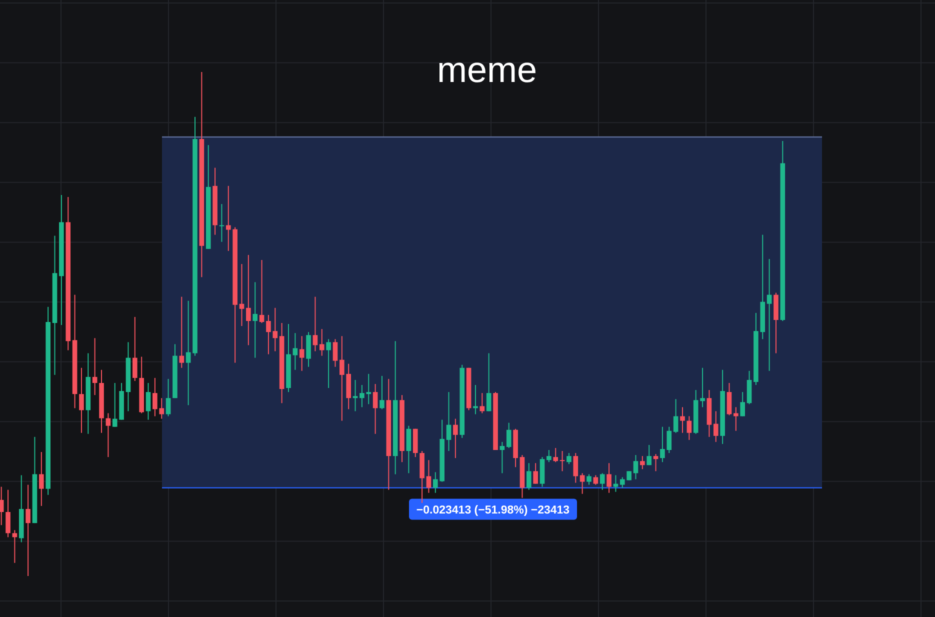 The height and width of the screenshot is (617, 935). Describe the element at coordinates (487, 69) in the screenshot. I see `chart-title: meme` at that location.